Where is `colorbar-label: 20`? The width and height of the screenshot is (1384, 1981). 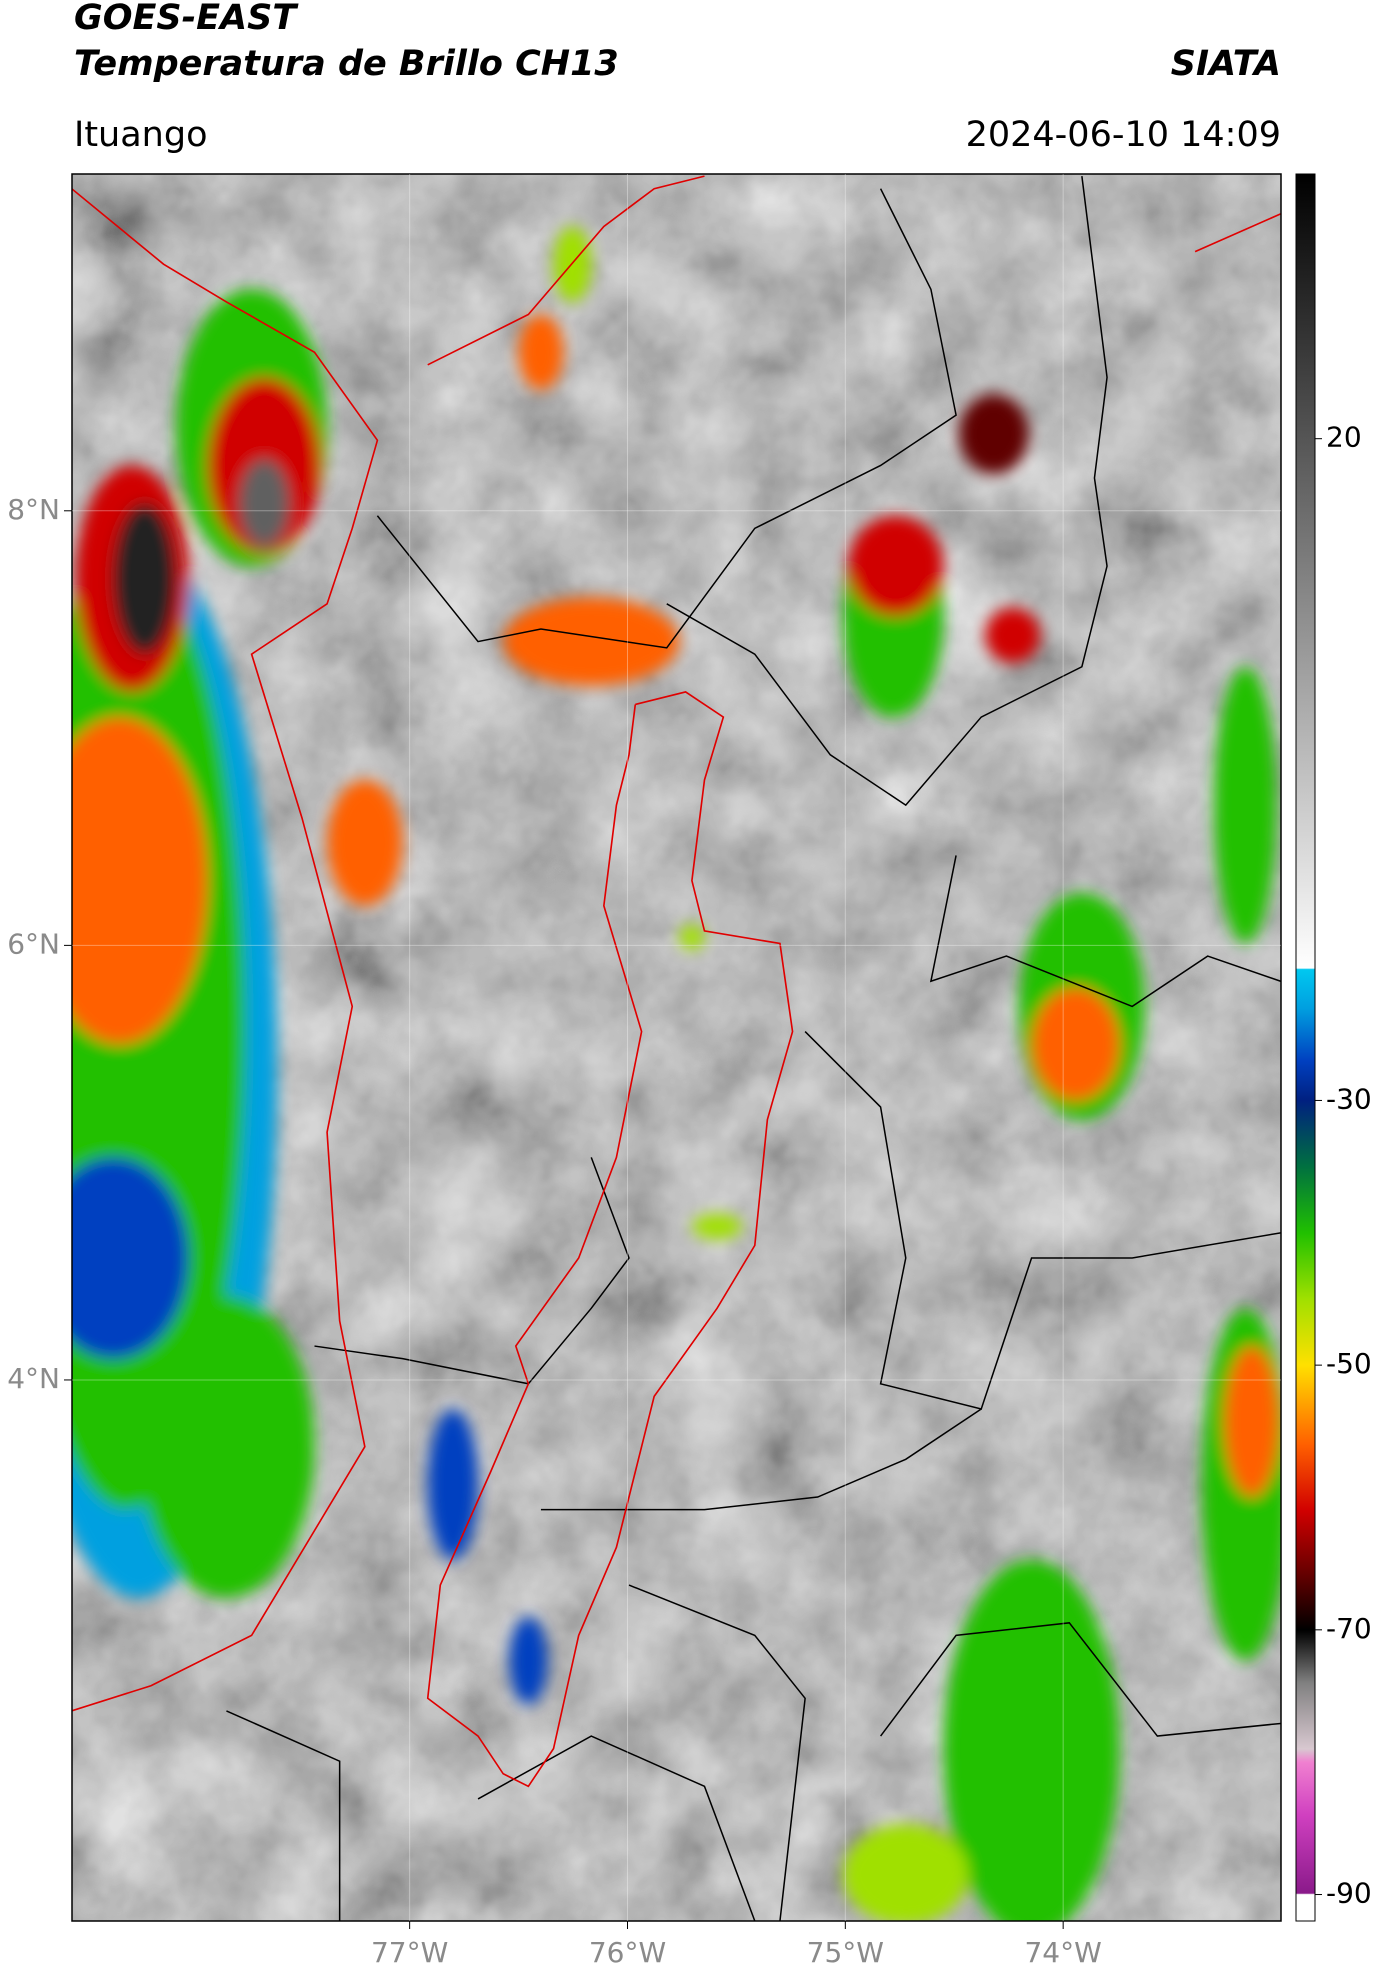 colorbar-label: 20 is located at coordinates (1344, 437).